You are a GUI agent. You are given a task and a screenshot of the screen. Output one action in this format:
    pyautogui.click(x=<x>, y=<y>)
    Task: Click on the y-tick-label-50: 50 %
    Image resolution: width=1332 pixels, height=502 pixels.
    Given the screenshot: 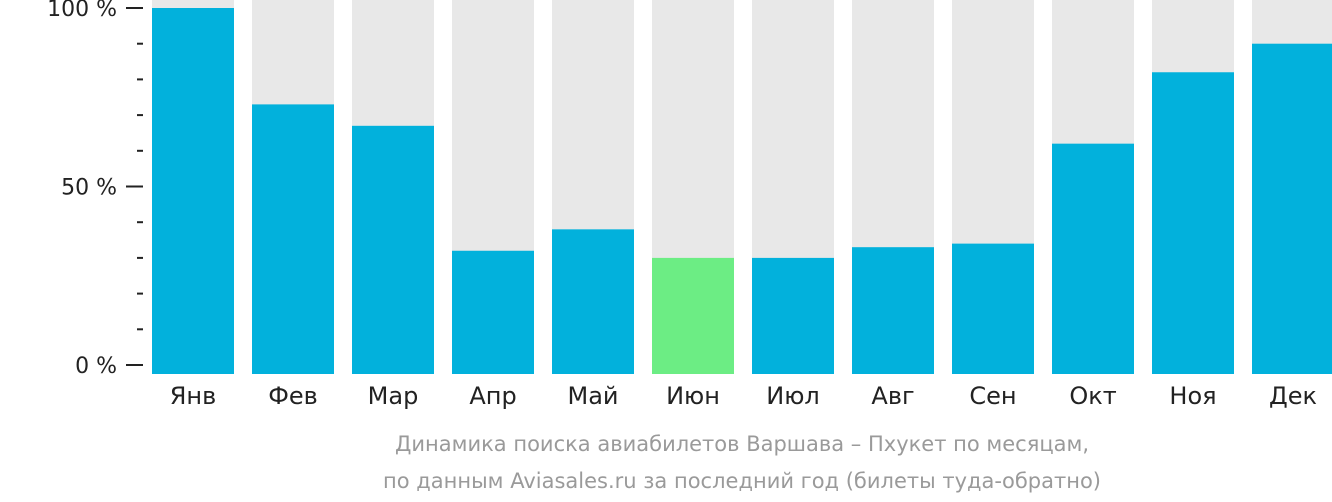 What is the action you would take?
    pyautogui.click(x=89, y=188)
    